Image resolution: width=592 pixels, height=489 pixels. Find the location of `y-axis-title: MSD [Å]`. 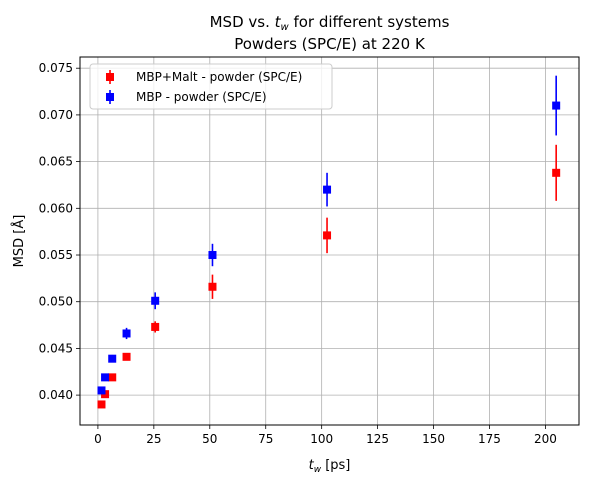

y-axis-title: MSD [Å] is located at coordinates (19, 241).